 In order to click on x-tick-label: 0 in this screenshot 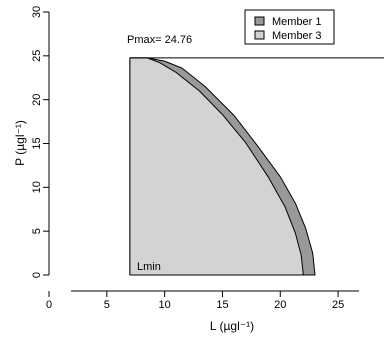, I will do `click(49, 305)`.